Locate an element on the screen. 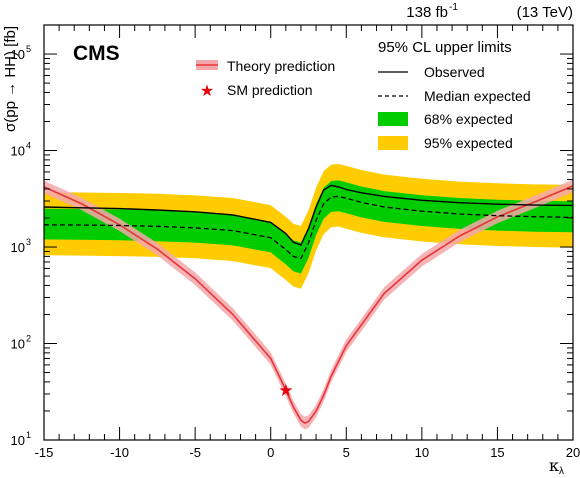 The height and width of the screenshot is (478, 580). median-expected-line is located at coordinates (308, 227).